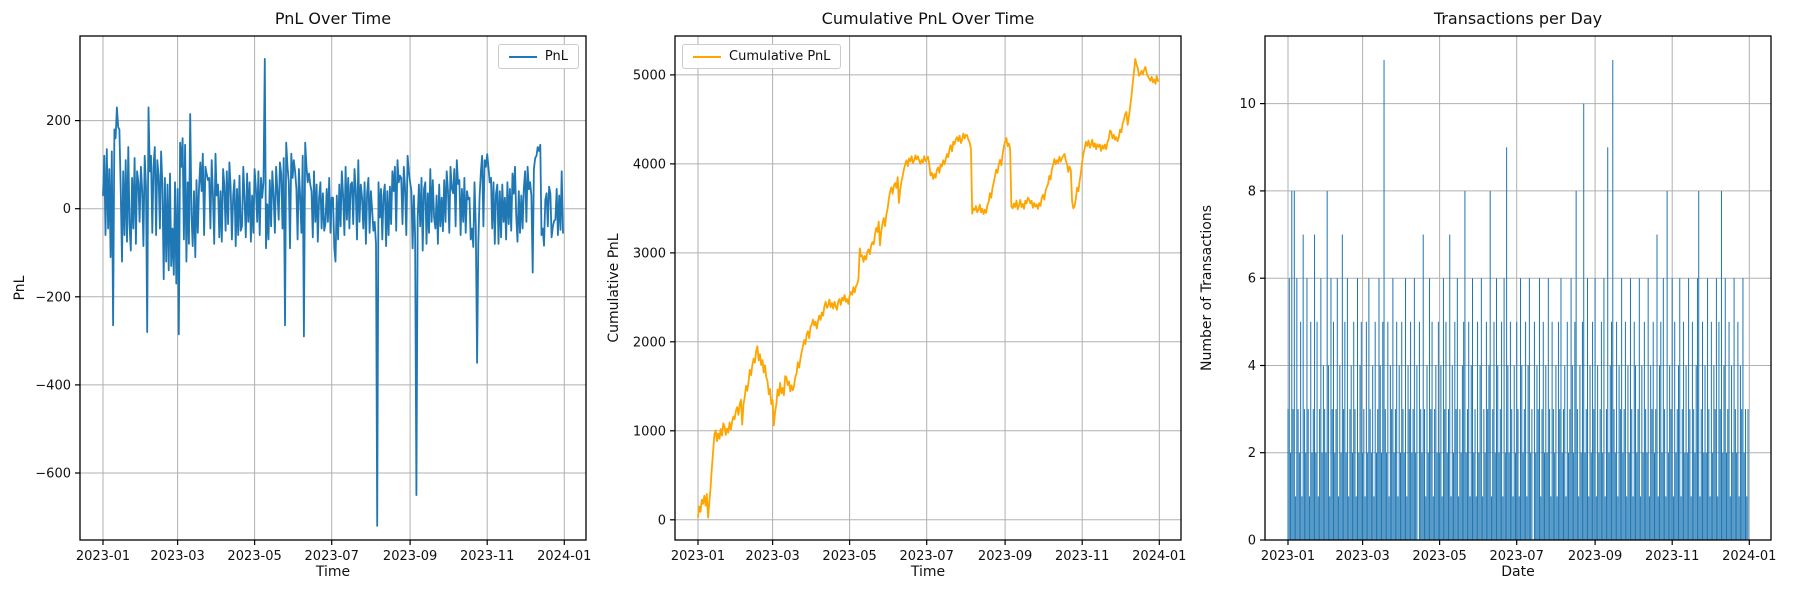  Describe the element at coordinates (1252, 366) in the screenshot. I see `y-tick-label: 4` at that location.